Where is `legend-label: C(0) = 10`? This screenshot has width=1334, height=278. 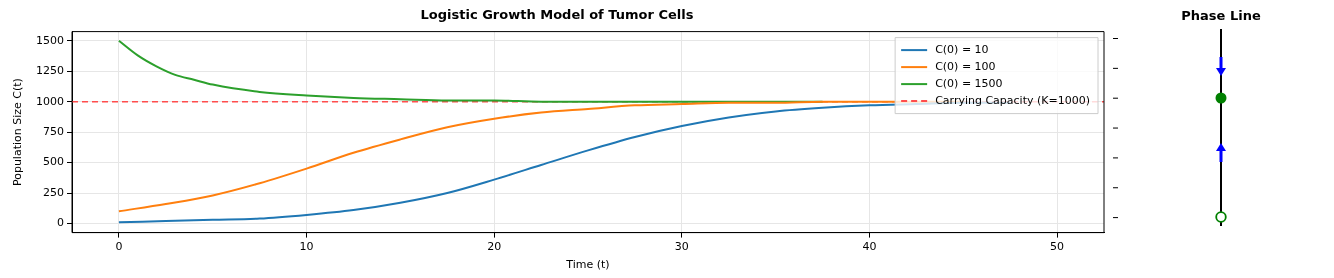
legend-label: C(0) = 10 is located at coordinates (962, 49).